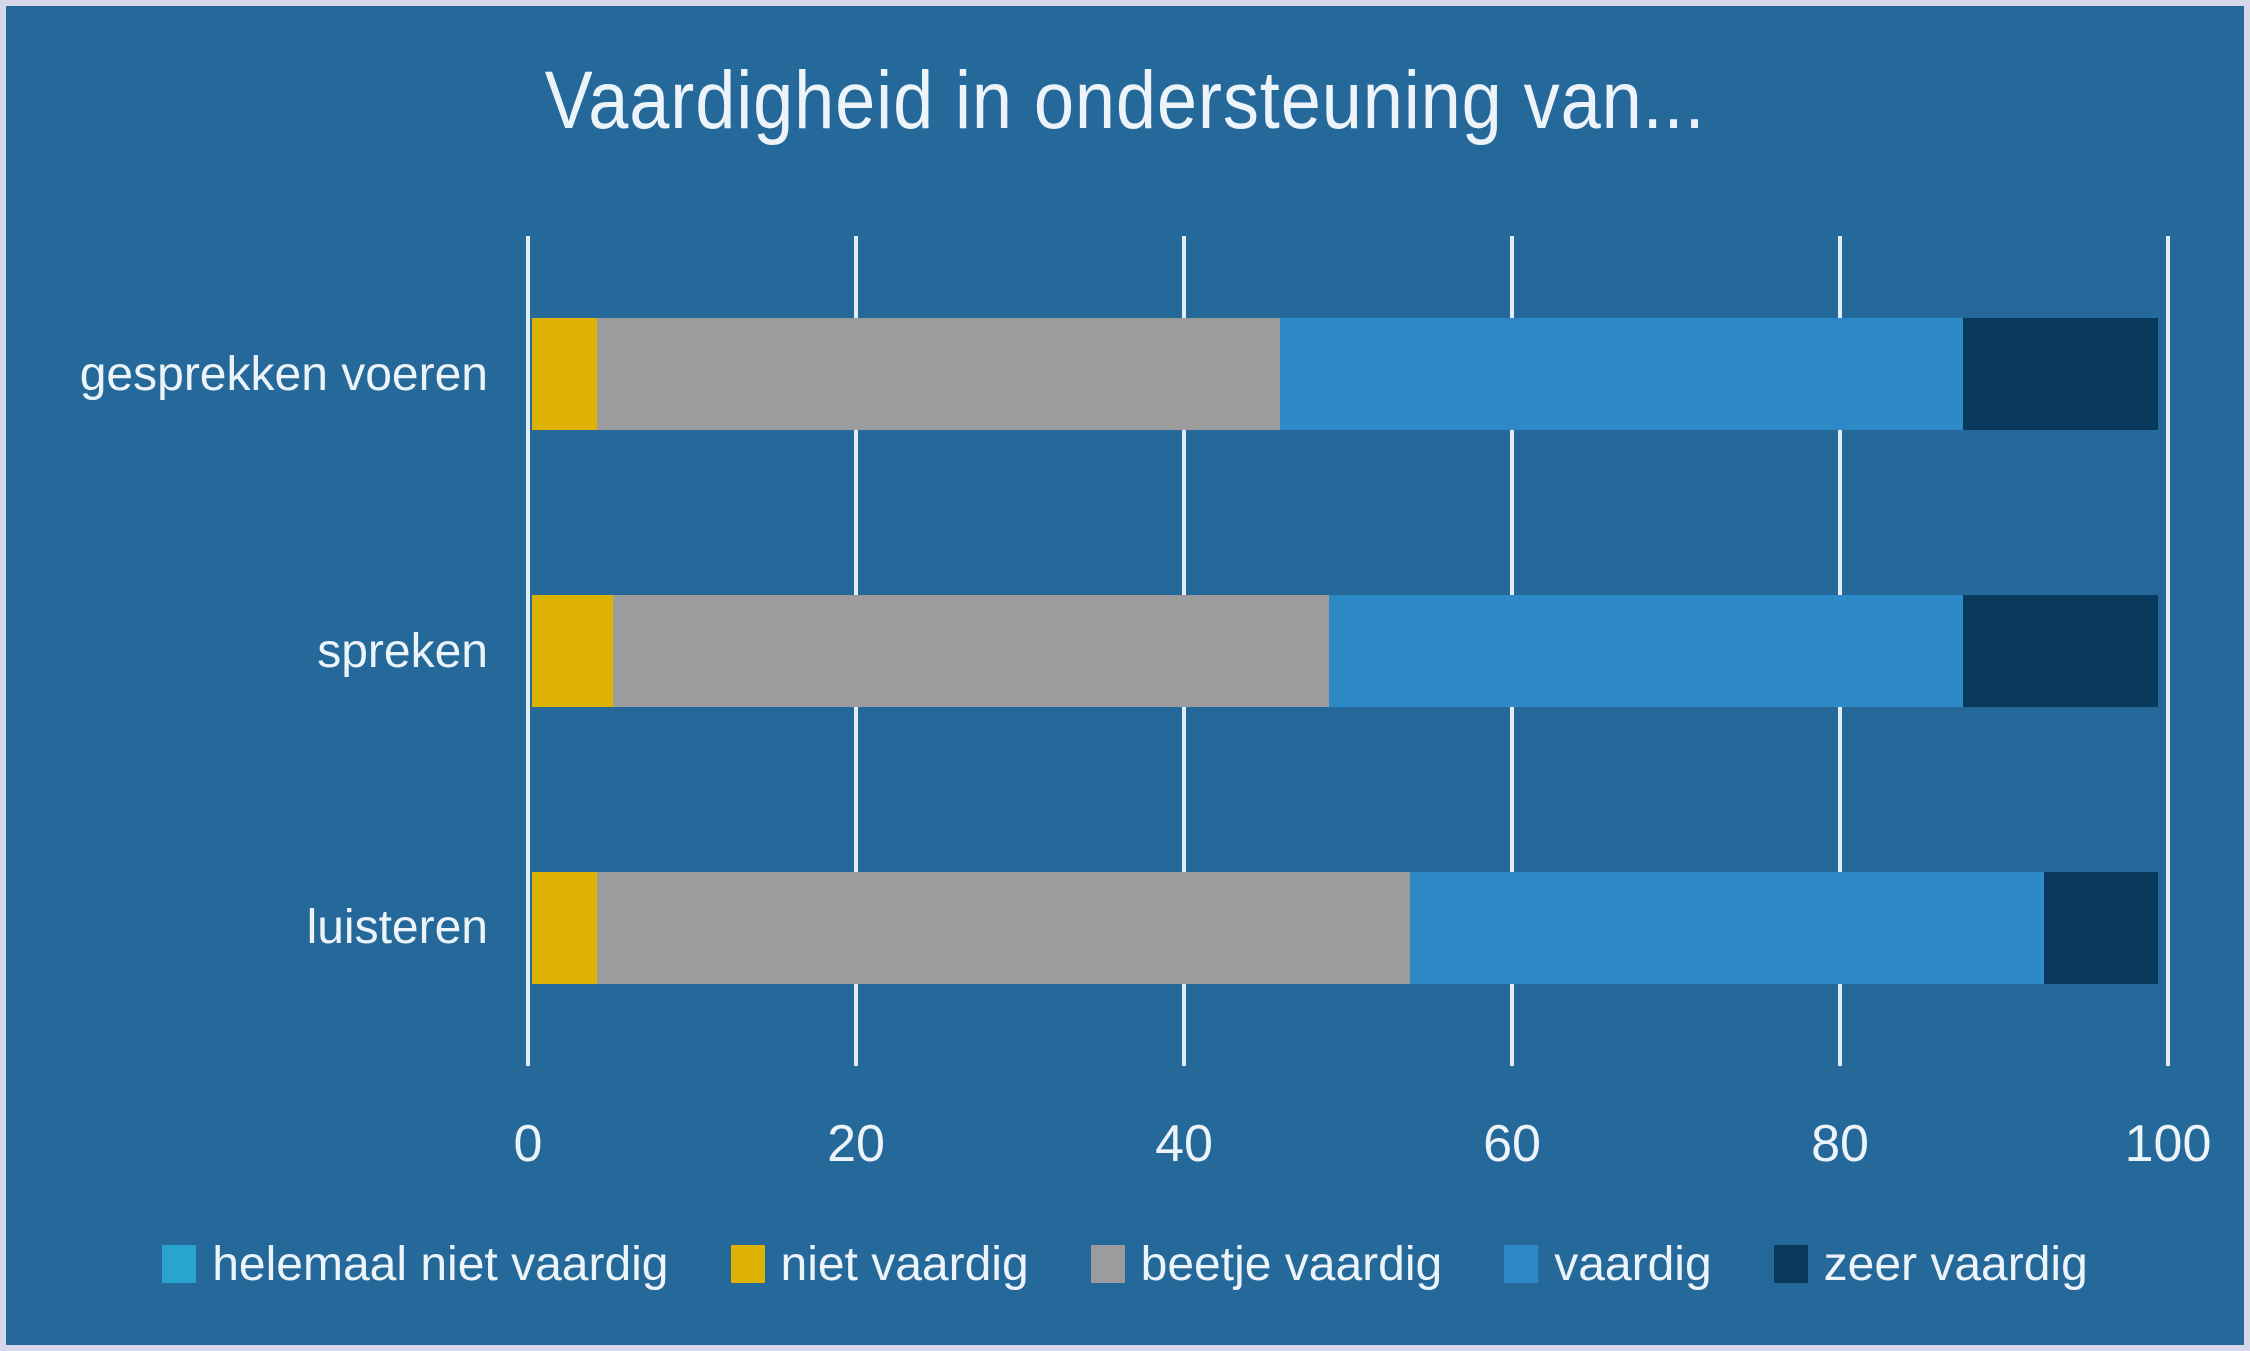 The image size is (2250, 1351). What do you see at coordinates (1645, 651) in the screenshot?
I see `bar-segment-spreken-vaardig` at bounding box center [1645, 651].